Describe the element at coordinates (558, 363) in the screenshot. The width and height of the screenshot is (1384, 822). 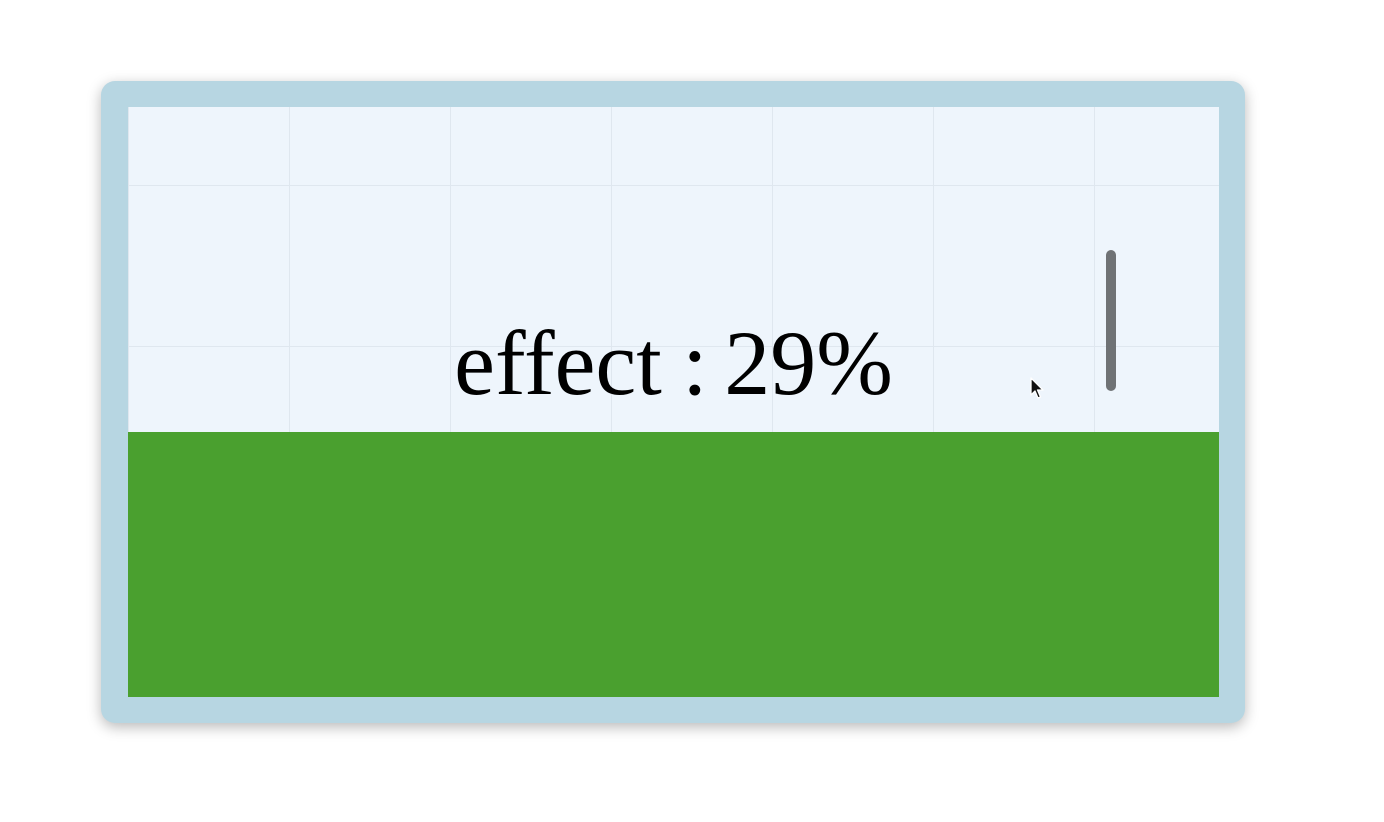
I see `effect-name: effect` at that location.